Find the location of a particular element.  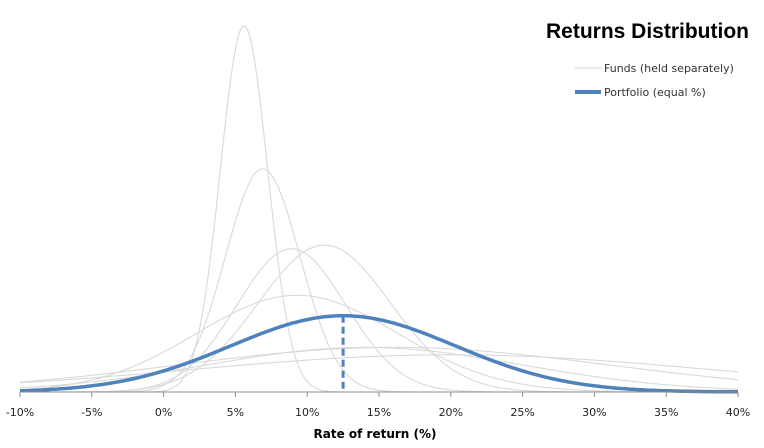

x-tick-label: 15% is located at coordinates (379, 412).